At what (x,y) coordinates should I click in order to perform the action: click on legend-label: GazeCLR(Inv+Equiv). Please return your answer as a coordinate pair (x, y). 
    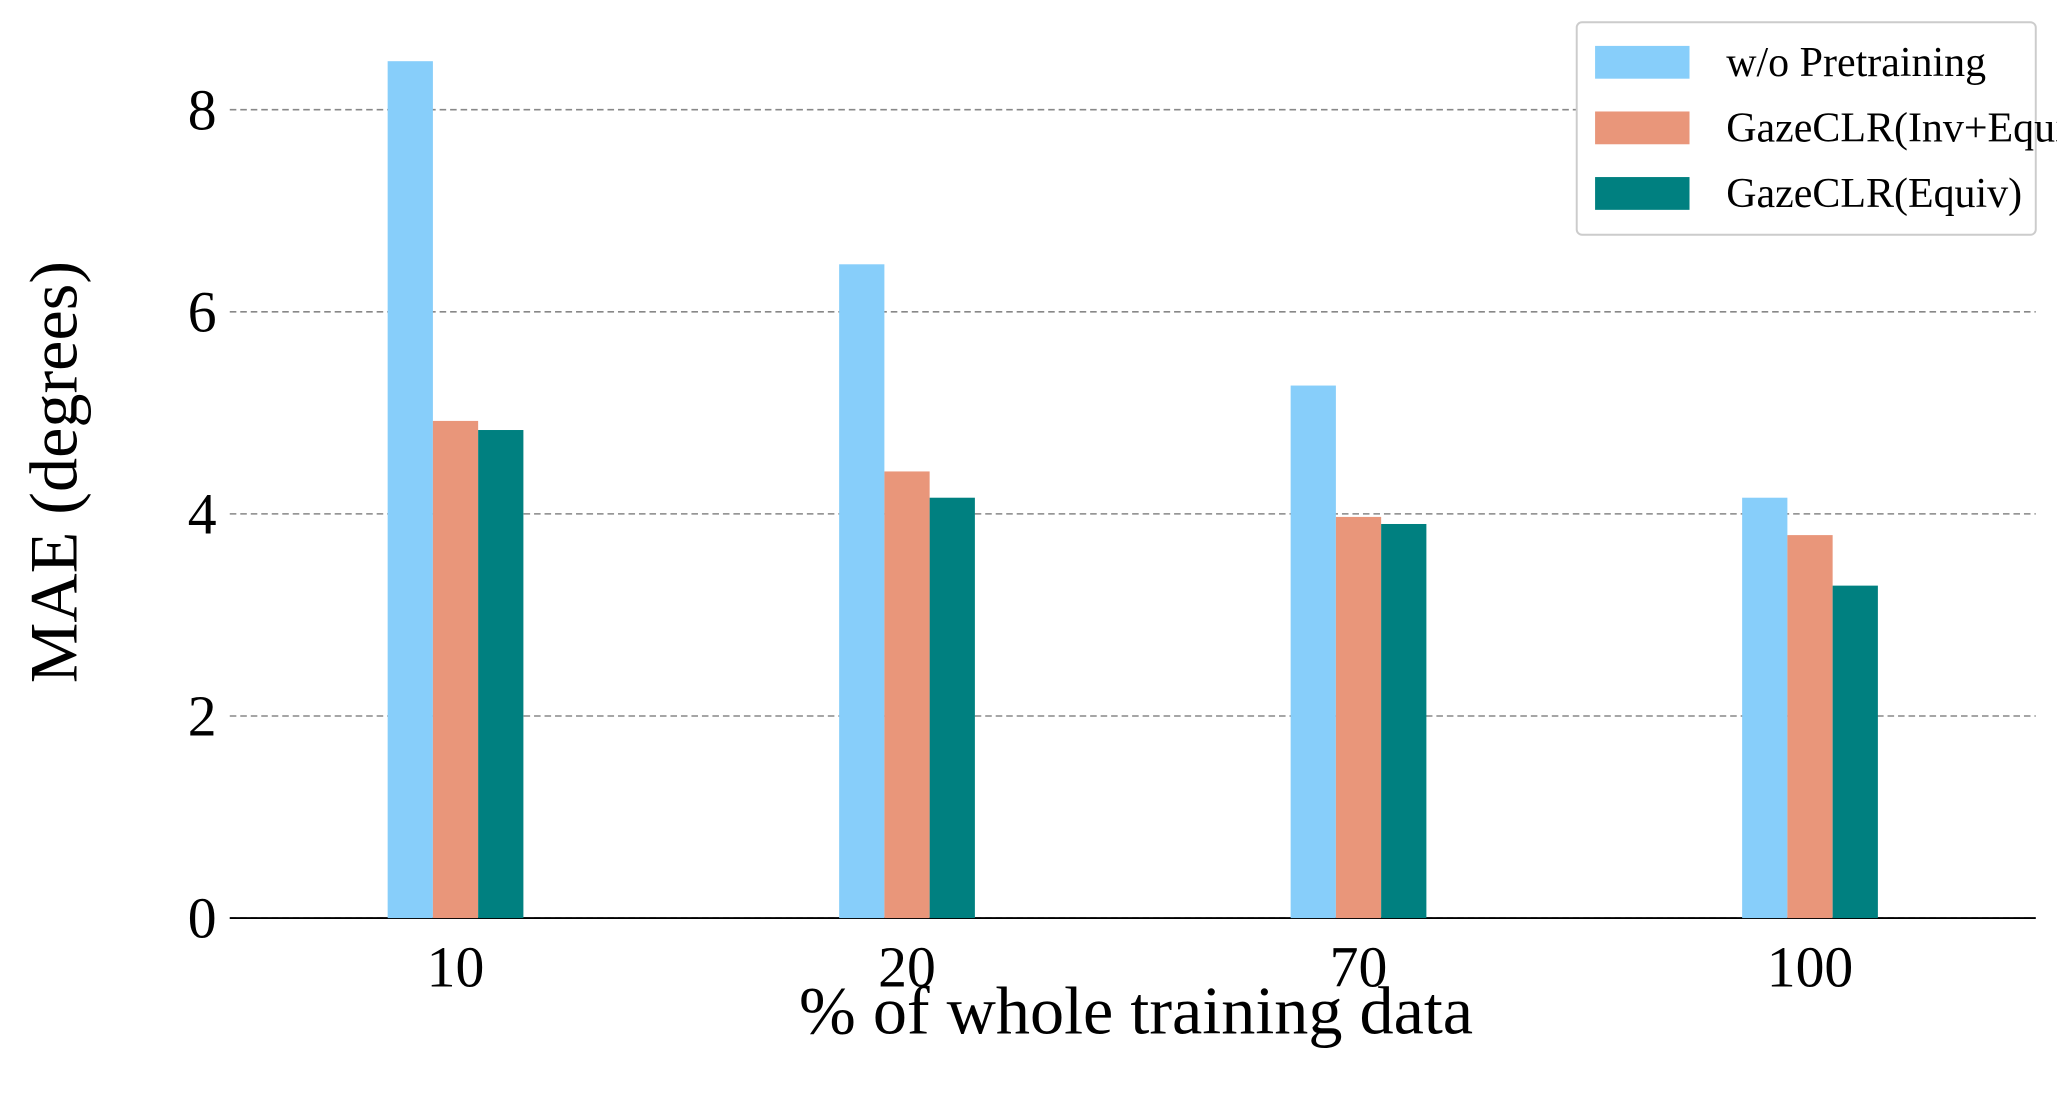
    Looking at the image, I should click on (1891, 129).